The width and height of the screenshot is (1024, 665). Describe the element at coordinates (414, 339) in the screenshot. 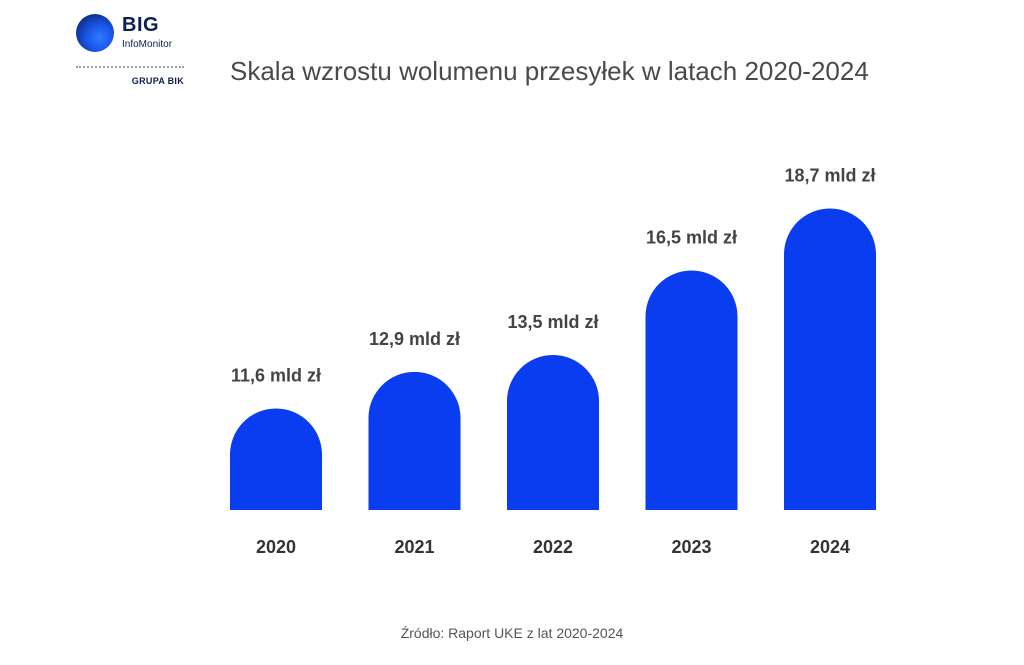

I see `data-label-2021: 12,9 mld zł` at that location.